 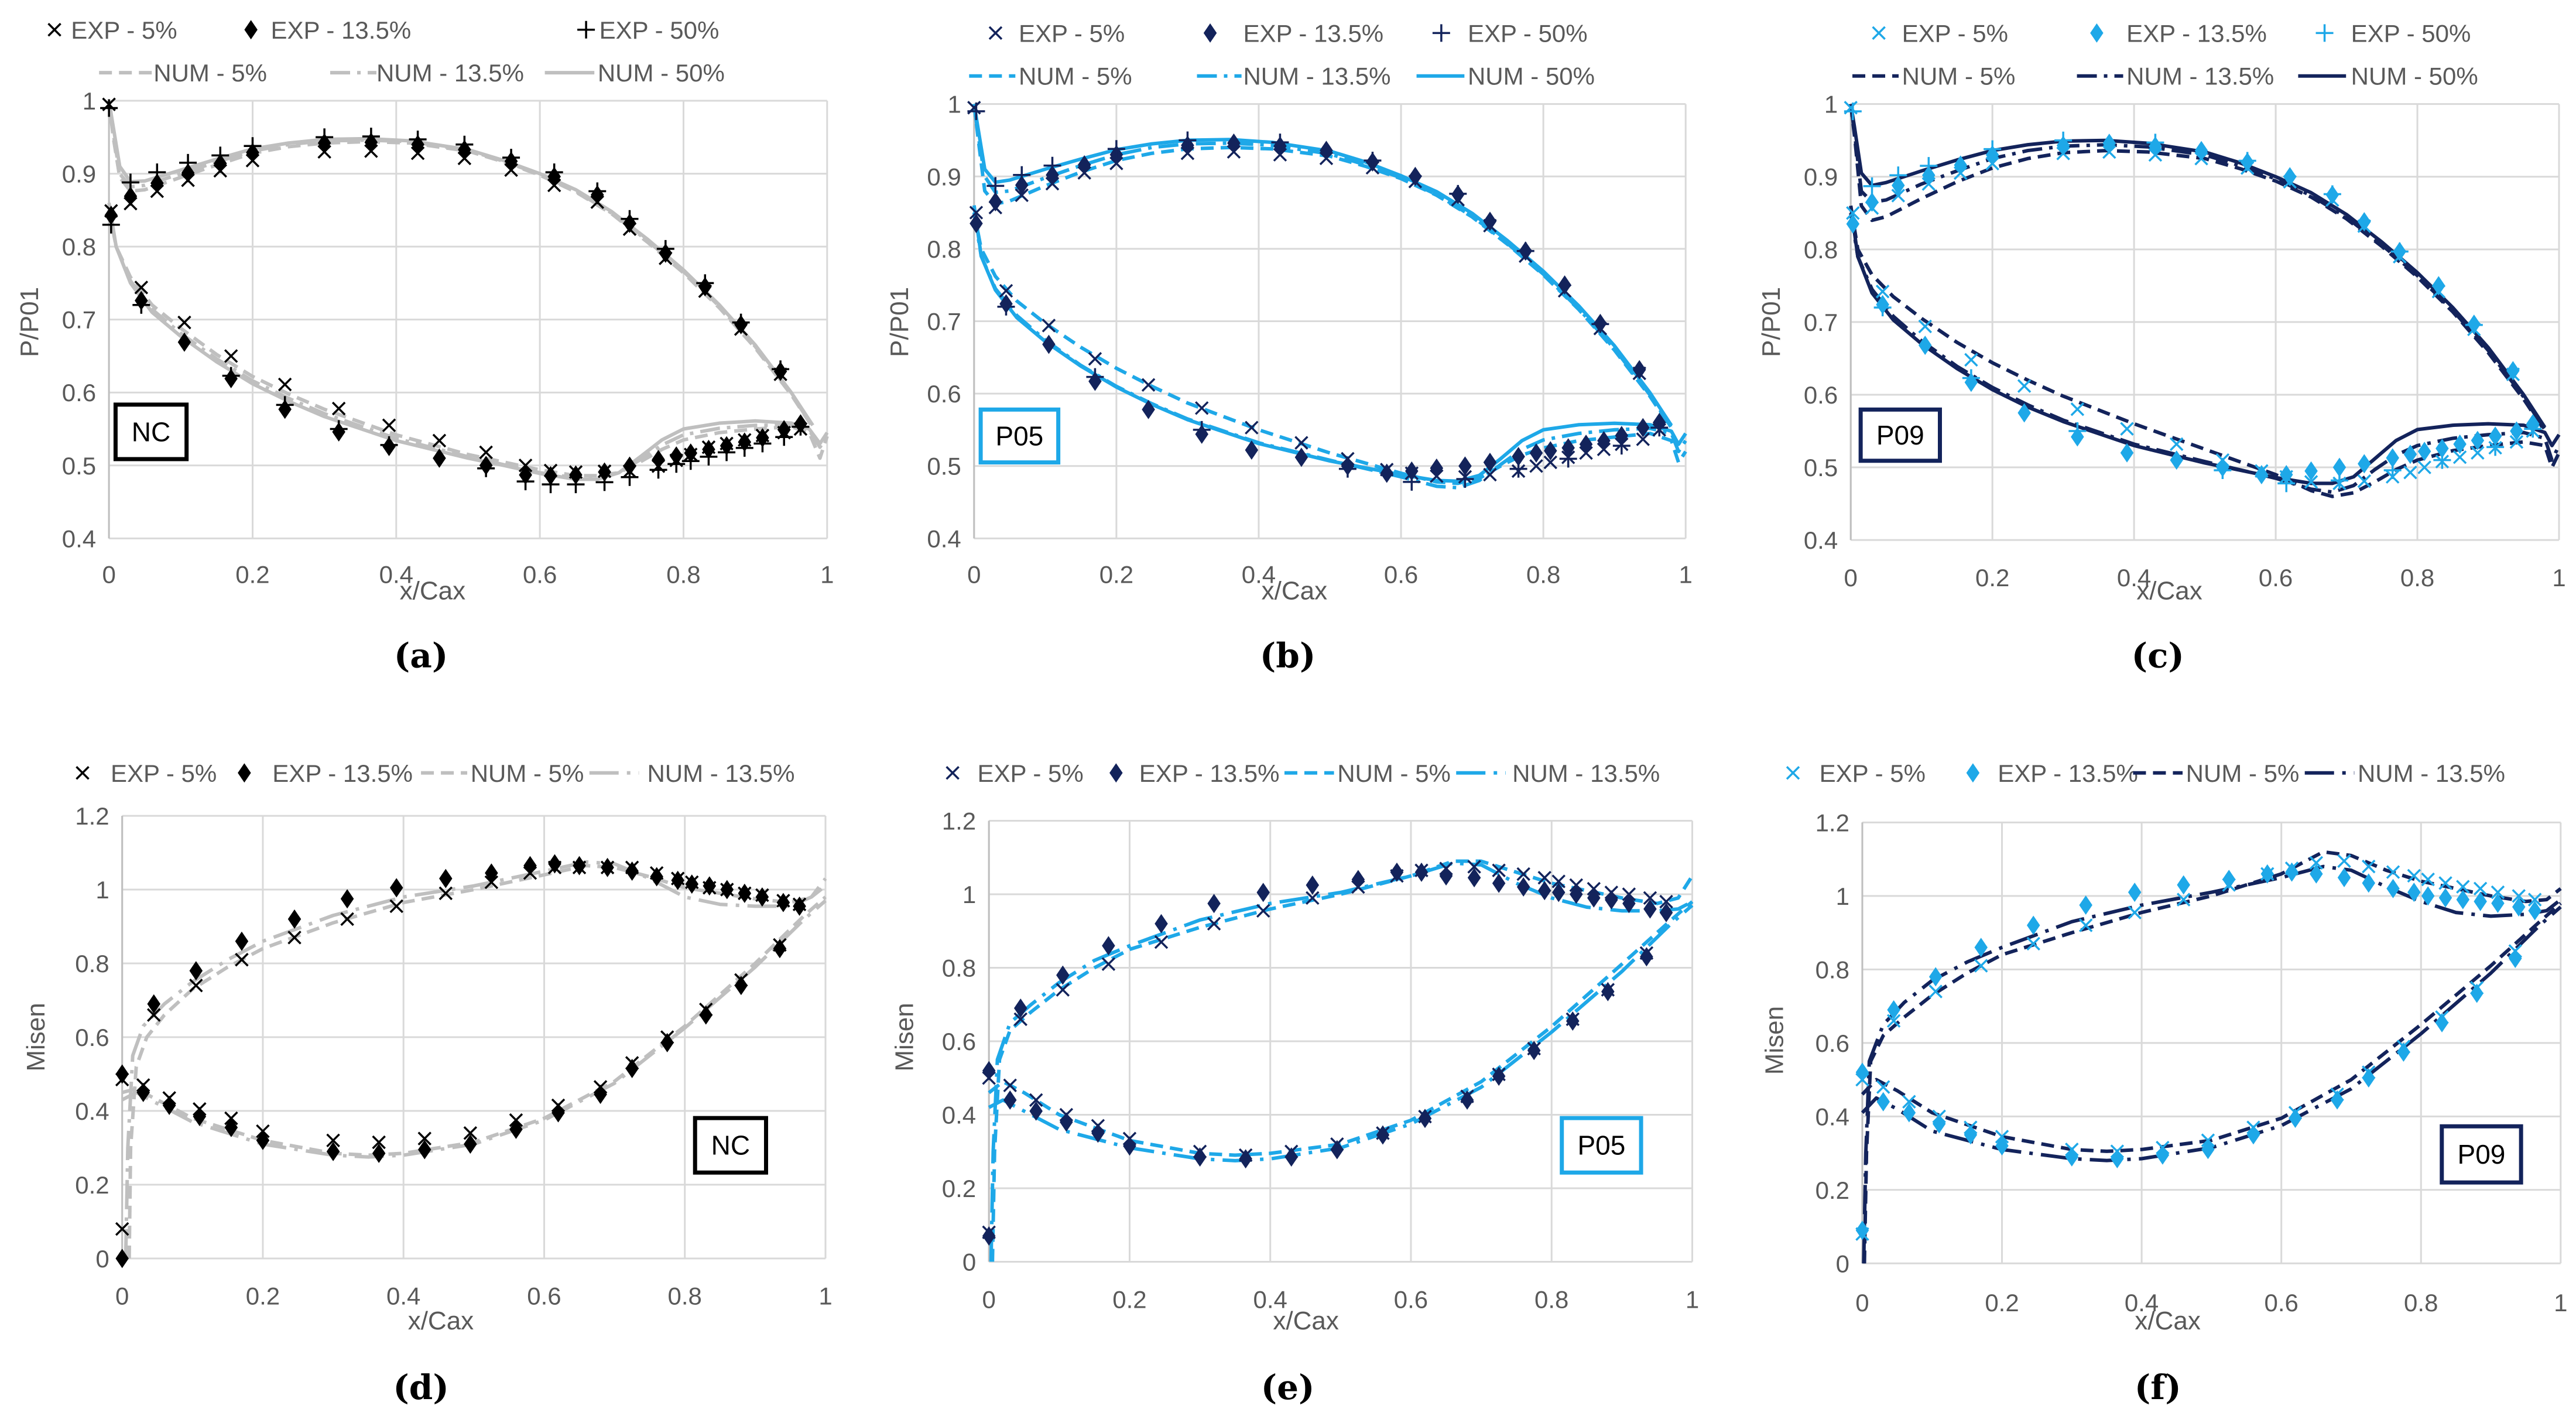 What do you see at coordinates (79, 538) in the screenshot?
I see `y-tick-label: 0.4` at bounding box center [79, 538].